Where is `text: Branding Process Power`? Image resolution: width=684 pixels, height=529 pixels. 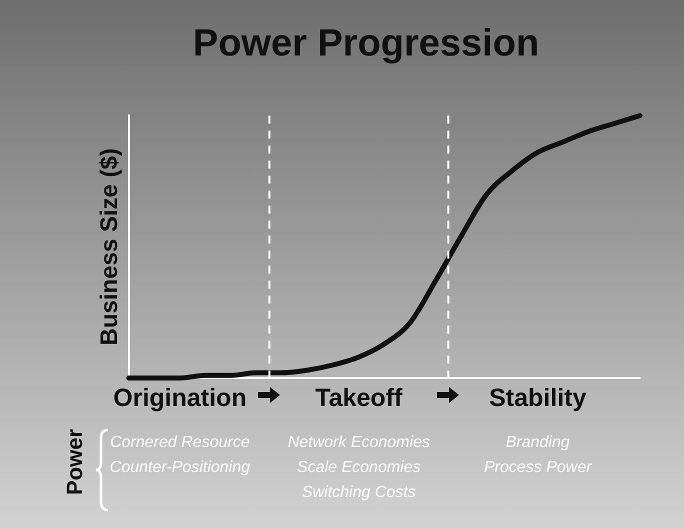
text: Branding Process Power is located at coordinates (538, 455).